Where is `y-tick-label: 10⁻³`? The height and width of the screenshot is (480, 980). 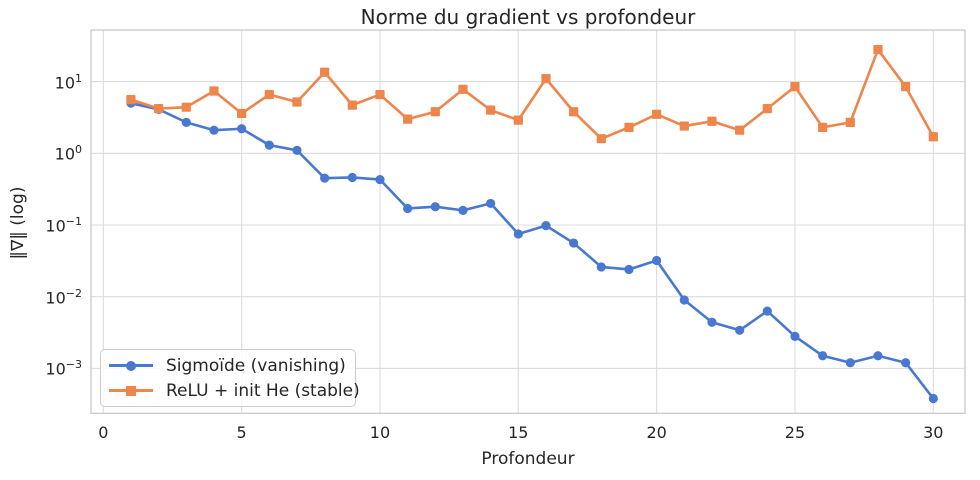
y-tick-label: 10⁻³ is located at coordinates (63, 368).